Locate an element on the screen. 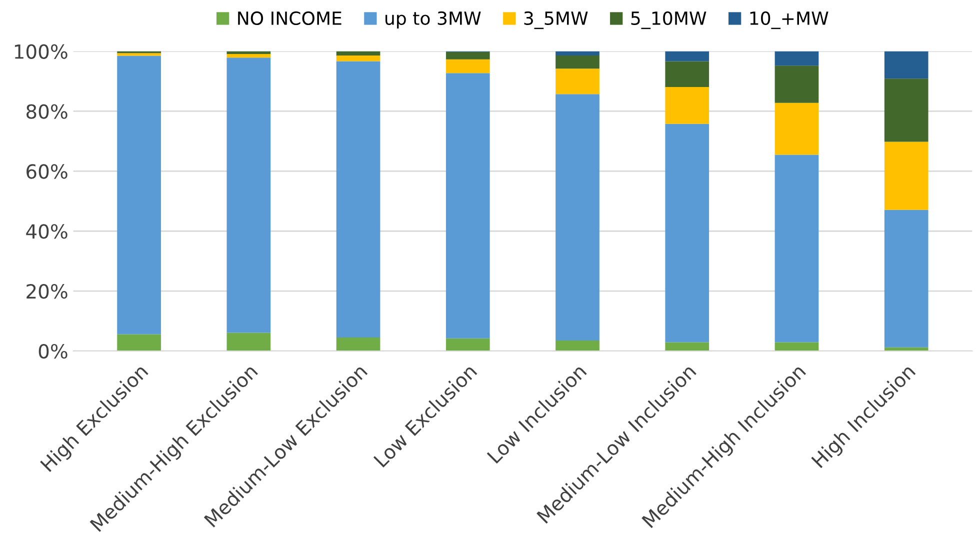 The image size is (977, 540). y-tick-label: 80% is located at coordinates (47, 111).